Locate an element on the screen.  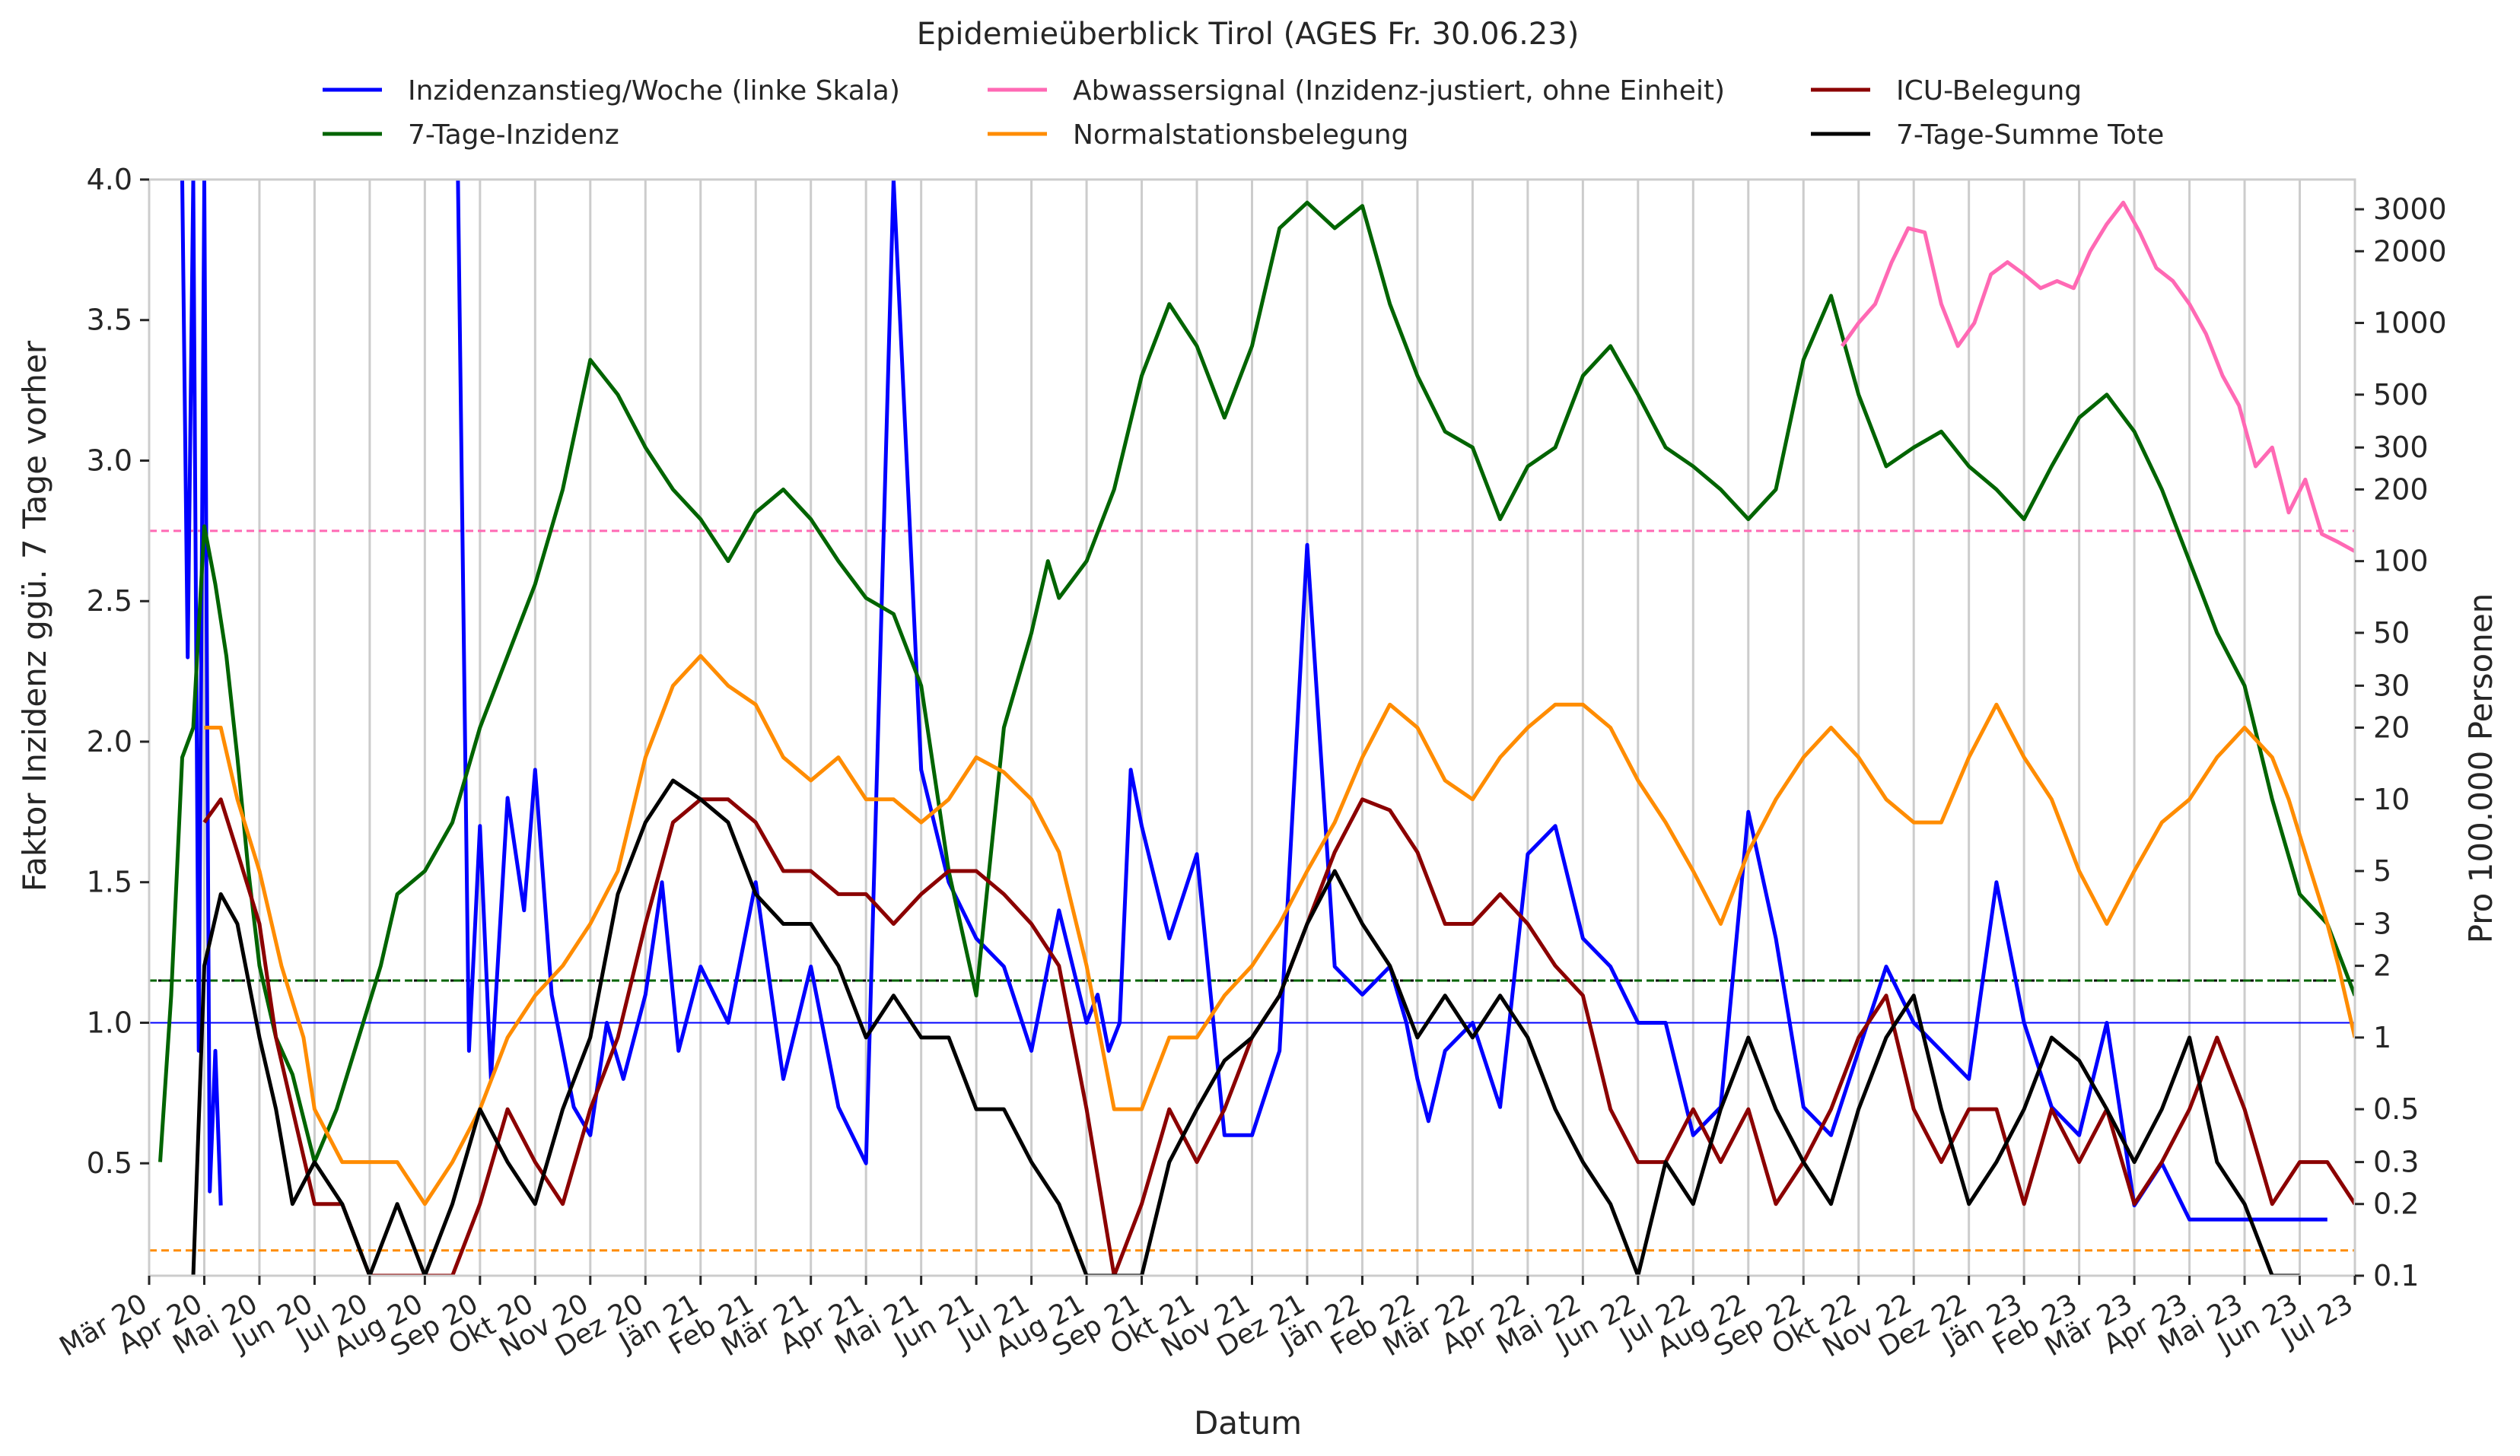
y-left-tick-label: 4.0 is located at coordinates (109, 179).